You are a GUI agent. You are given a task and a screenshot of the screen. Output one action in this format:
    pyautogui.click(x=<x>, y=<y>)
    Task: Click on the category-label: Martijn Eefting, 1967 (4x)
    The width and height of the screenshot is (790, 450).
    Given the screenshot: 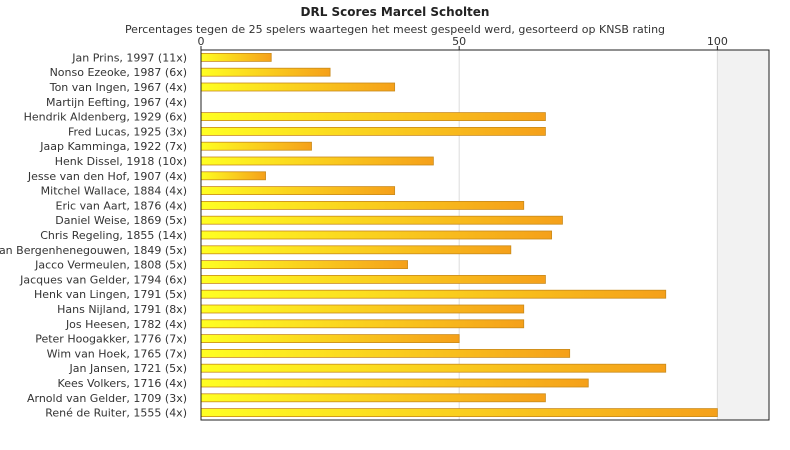 What is the action you would take?
    pyautogui.click(x=116, y=102)
    